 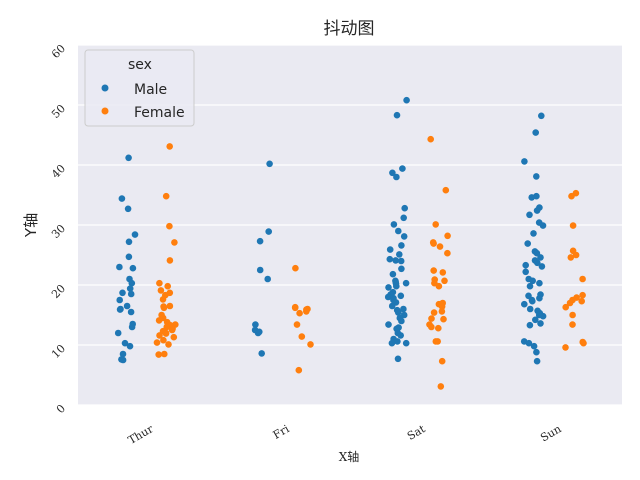 What do you see at coordinates (58, 229) in the screenshot?
I see `y-tick-labels: 0 10 20 30 40 50 60` at bounding box center [58, 229].